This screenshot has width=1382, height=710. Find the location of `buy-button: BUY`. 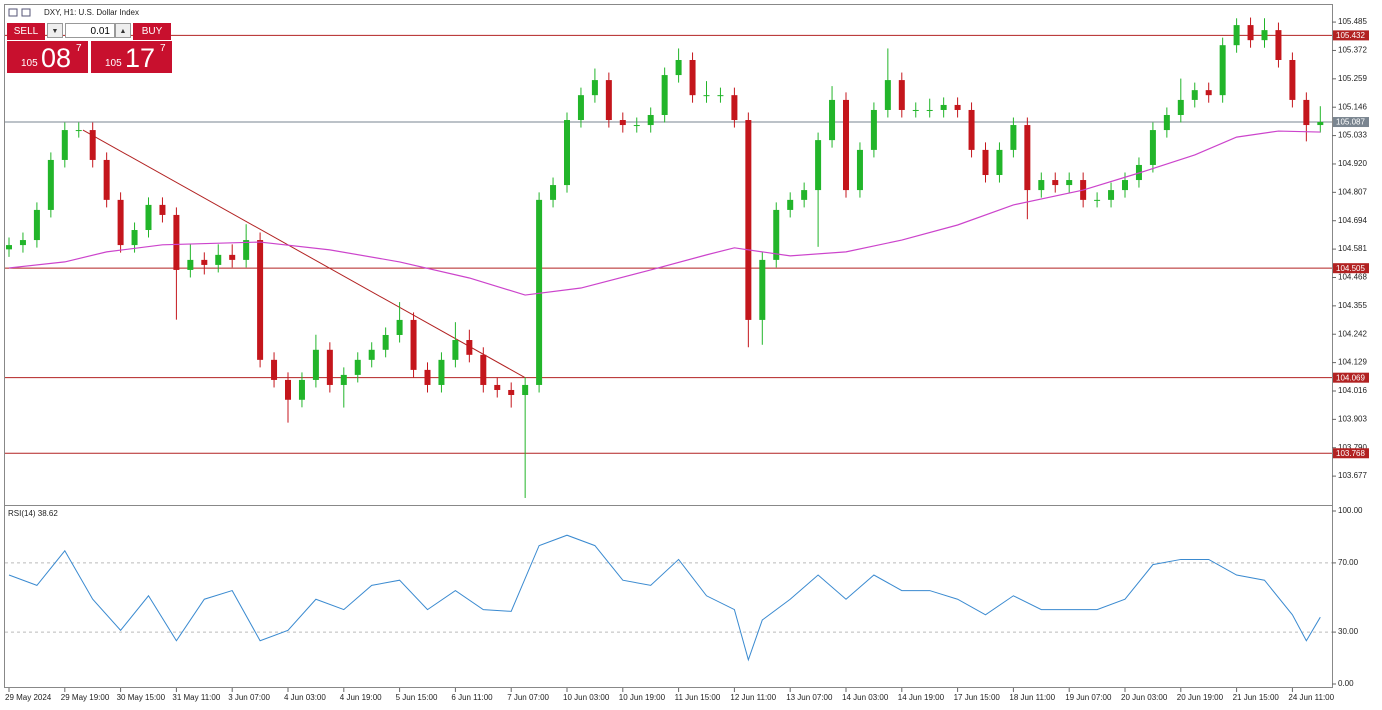

buy-button: BUY is located at coordinates (152, 31).